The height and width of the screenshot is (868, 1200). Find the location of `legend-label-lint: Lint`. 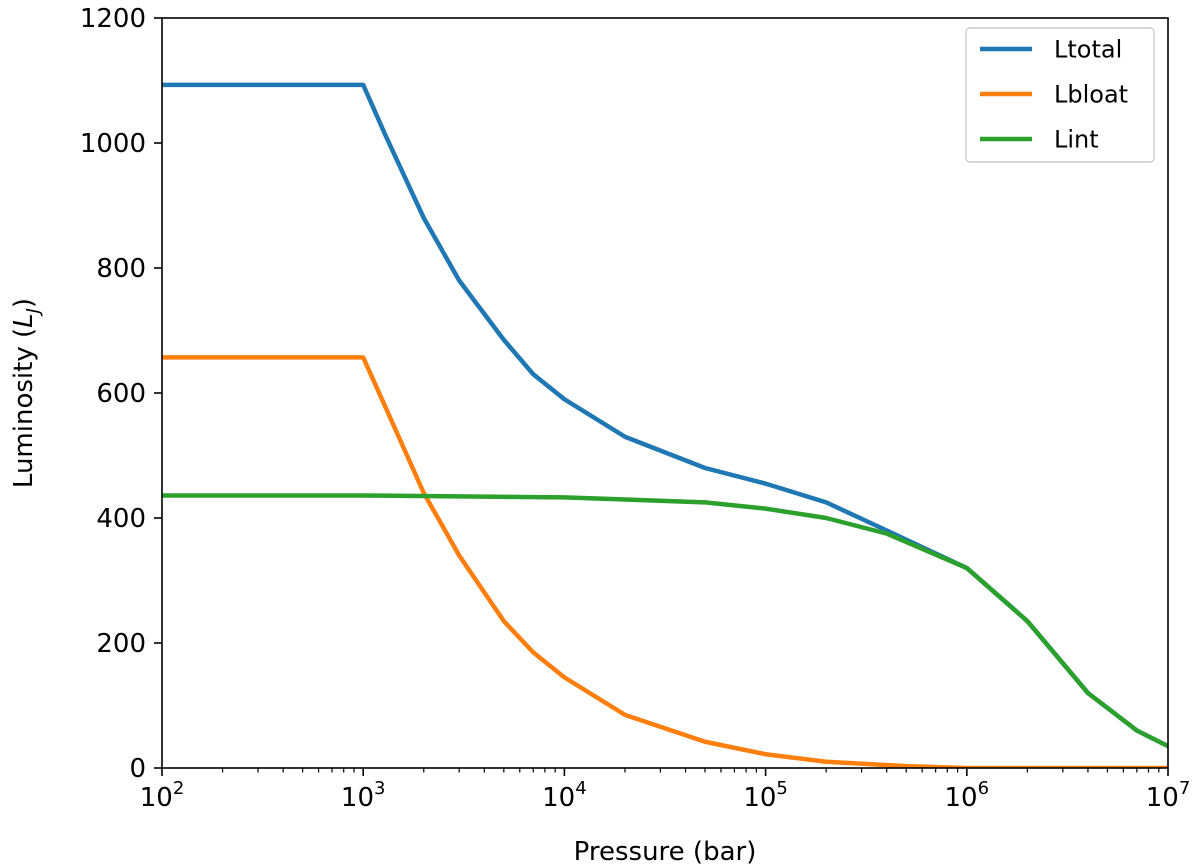

legend-label-lint: Lint is located at coordinates (1076, 140).